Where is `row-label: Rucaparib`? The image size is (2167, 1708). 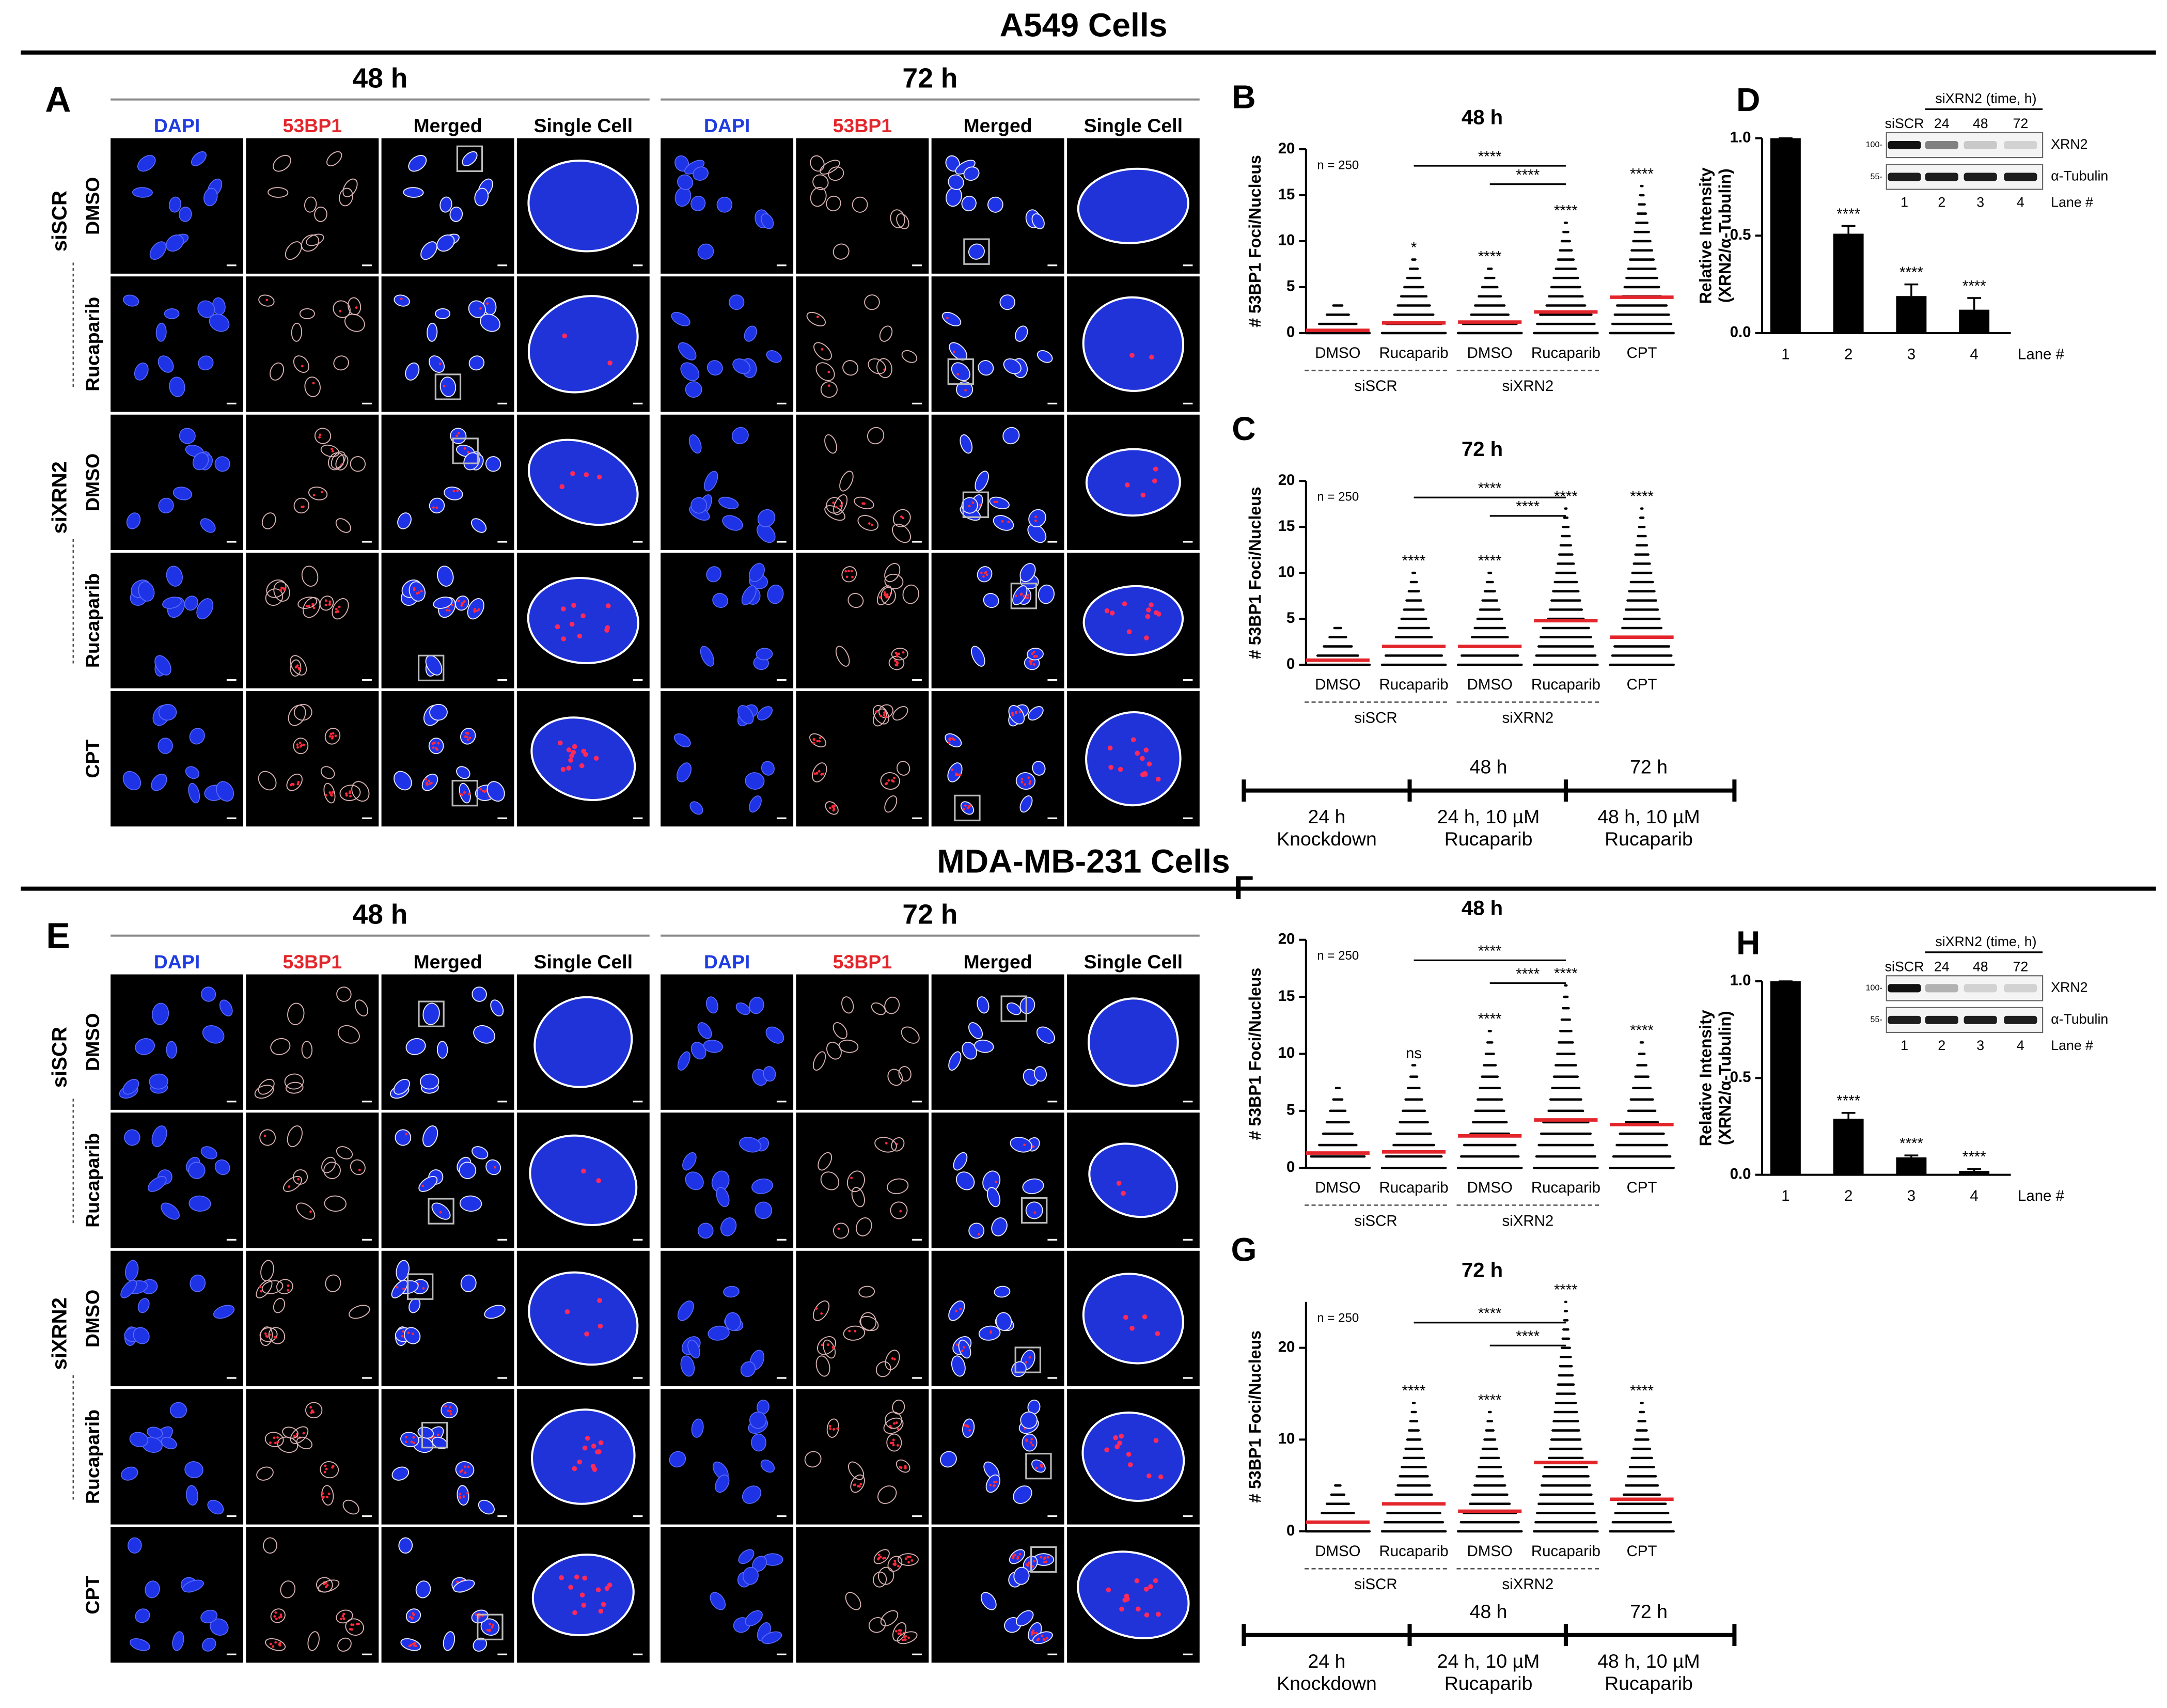 row-label: Rucaparib is located at coordinates (92, 1456).